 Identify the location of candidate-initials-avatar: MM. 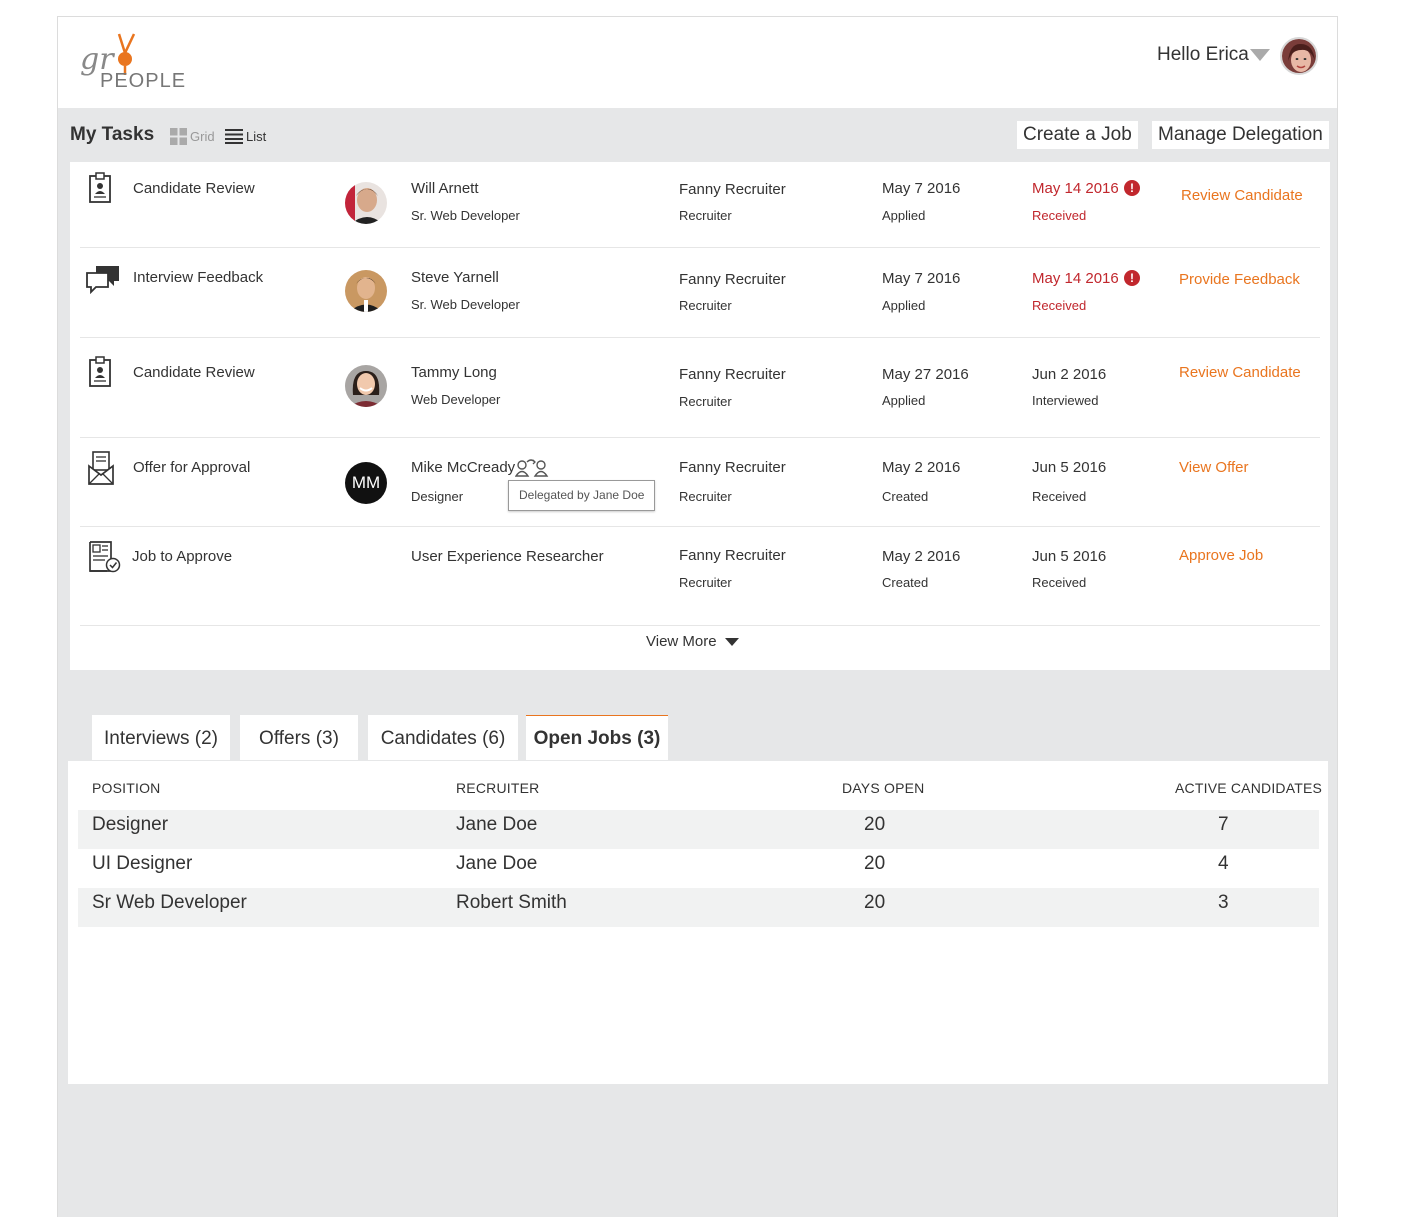
(366, 483).